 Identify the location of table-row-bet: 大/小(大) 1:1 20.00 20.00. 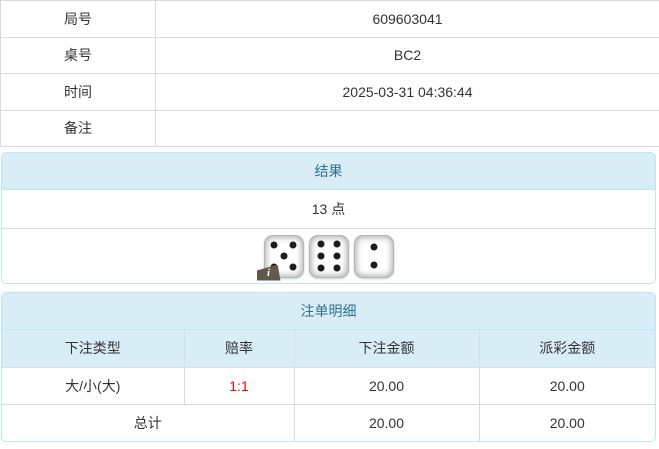
(328, 385).